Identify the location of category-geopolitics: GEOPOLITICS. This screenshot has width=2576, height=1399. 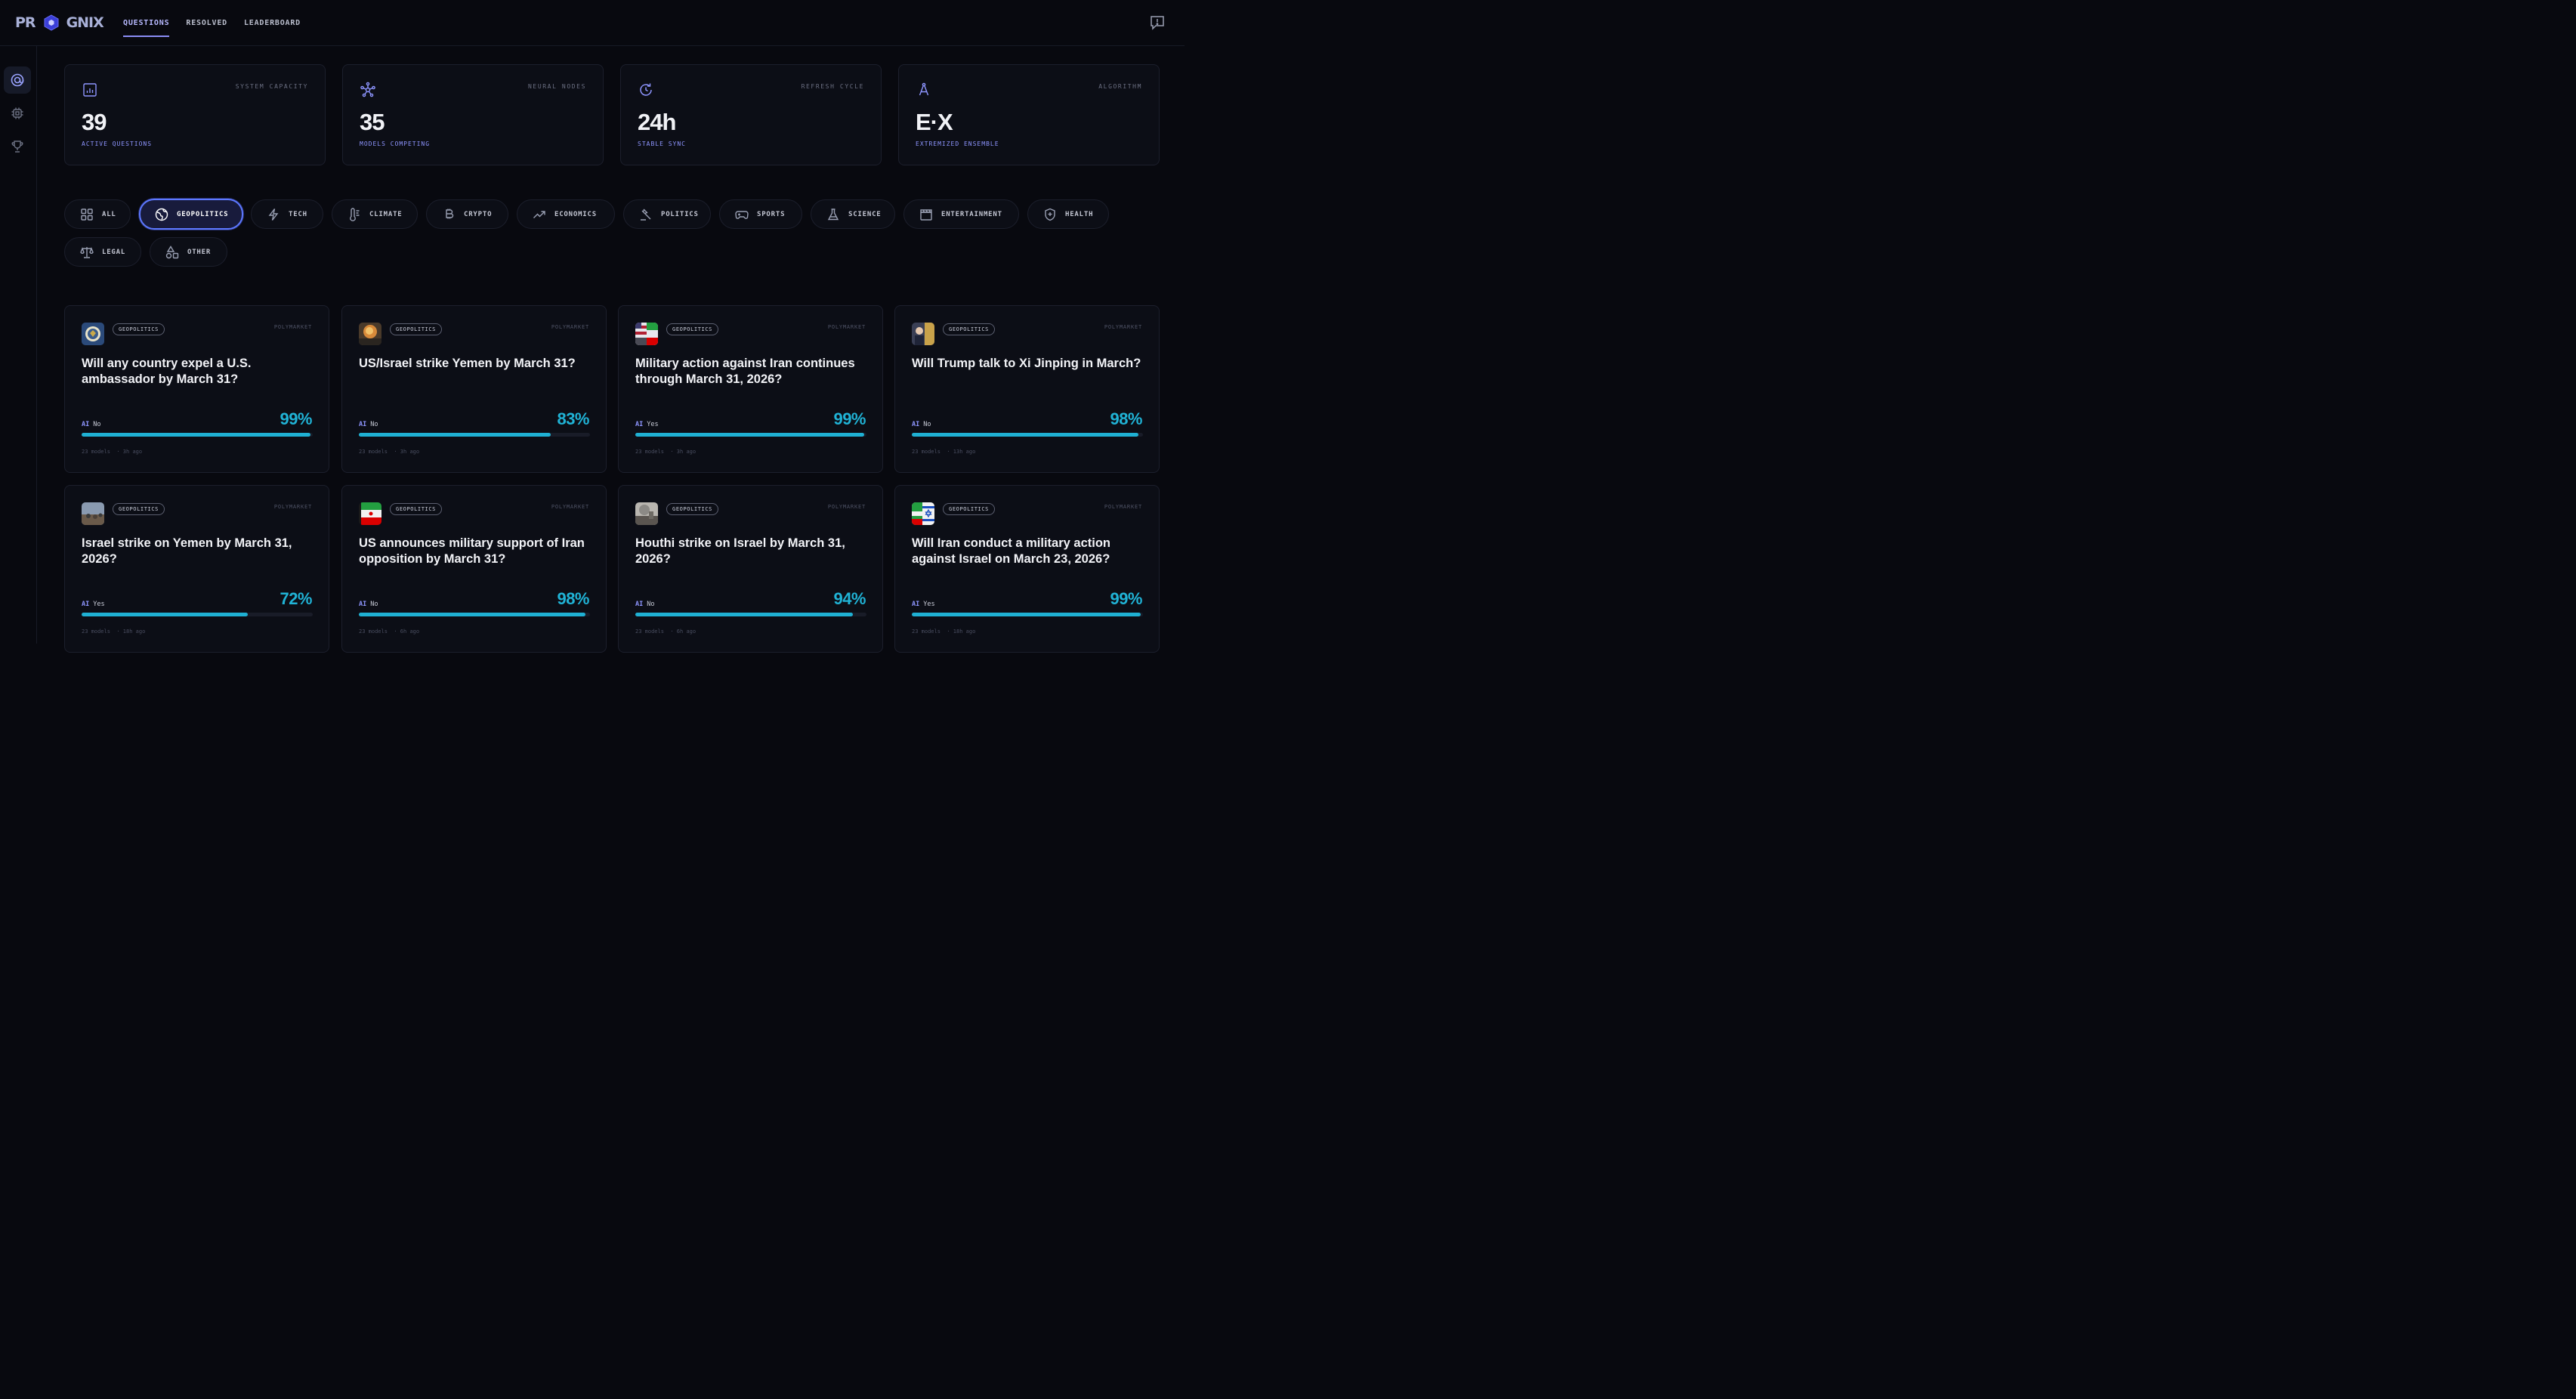
(191, 214).